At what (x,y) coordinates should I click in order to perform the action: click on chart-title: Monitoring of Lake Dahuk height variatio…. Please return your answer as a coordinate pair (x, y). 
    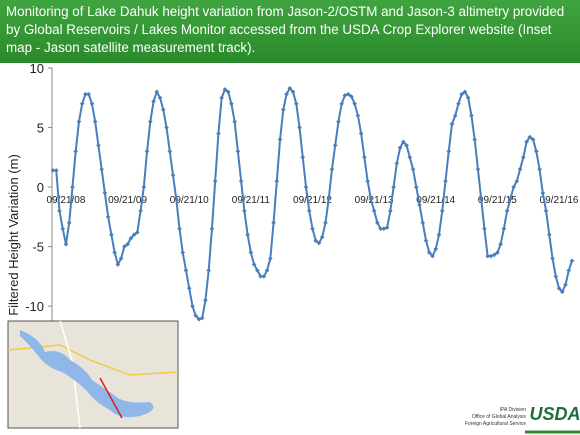
    Looking at the image, I should click on (285, 29).